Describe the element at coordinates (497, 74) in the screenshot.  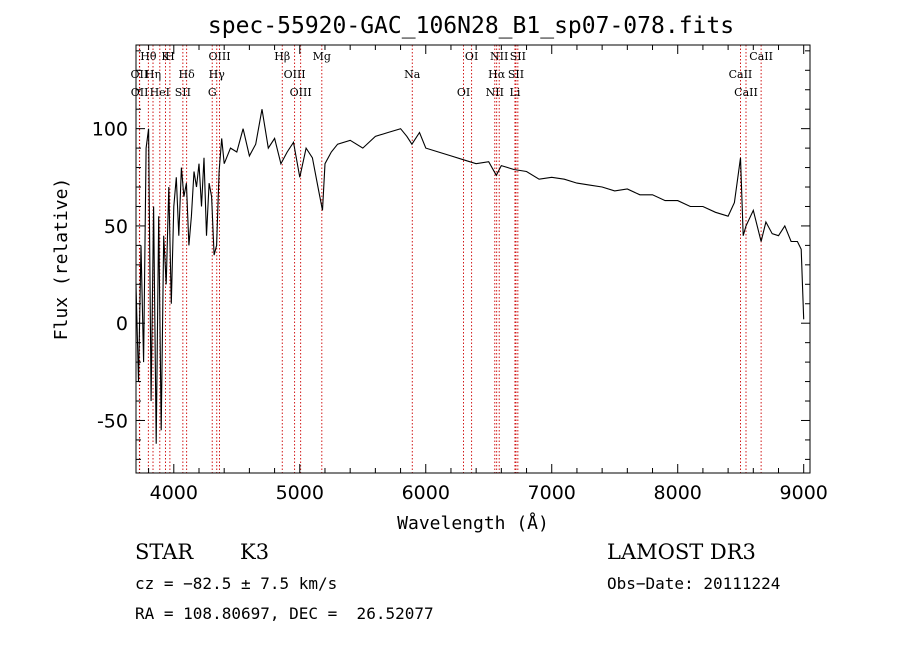
I see `spectral-line-label: Hα` at that location.